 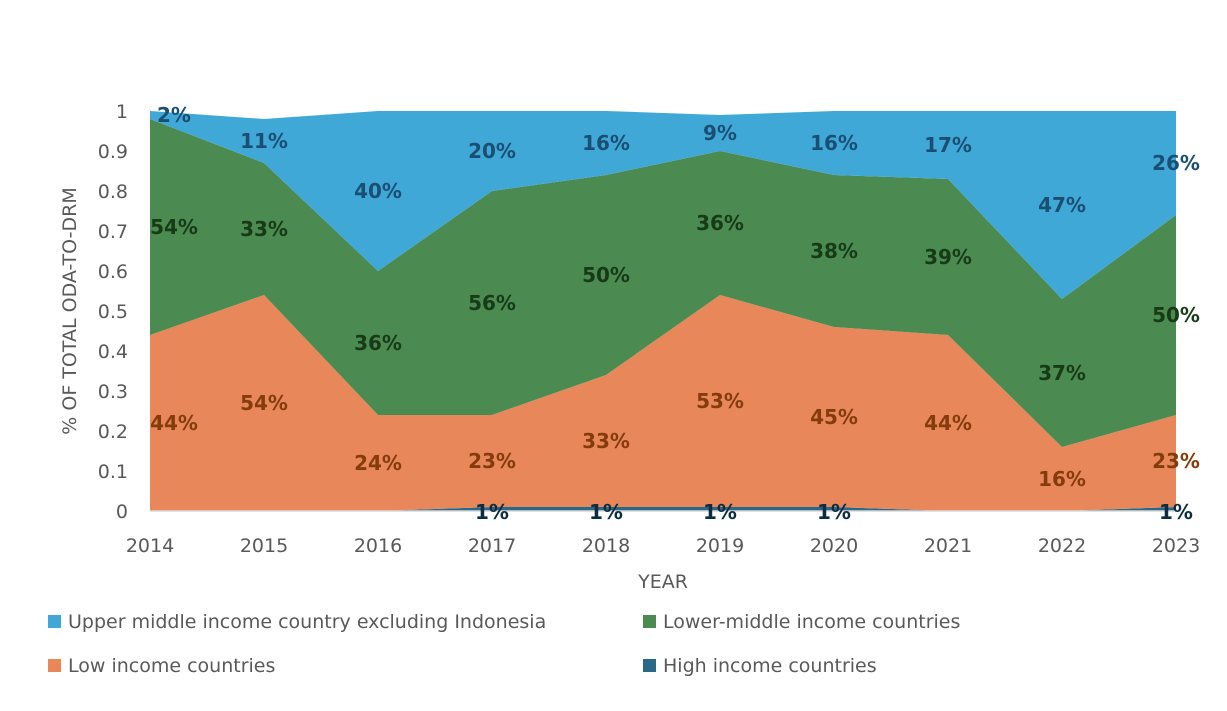 I want to click on data-label: 56%, so click(x=492, y=303).